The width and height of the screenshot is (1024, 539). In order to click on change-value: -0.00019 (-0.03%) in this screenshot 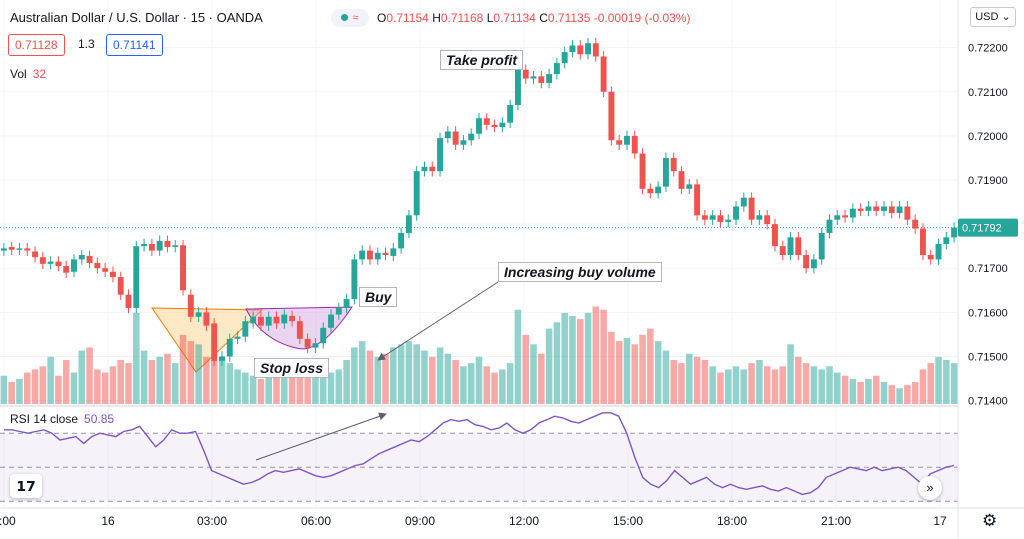, I will do `click(642, 18)`.